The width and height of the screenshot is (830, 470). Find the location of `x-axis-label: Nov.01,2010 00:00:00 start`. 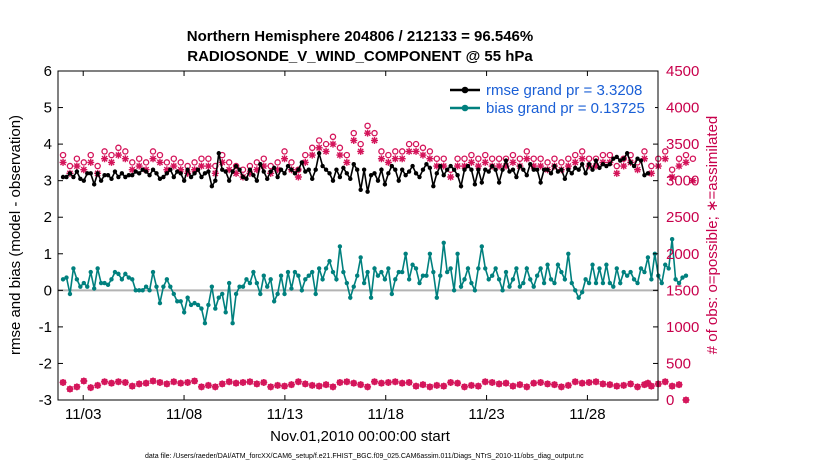

x-axis-label: Nov.01,2010 00:00:00 start is located at coordinates (360, 436).